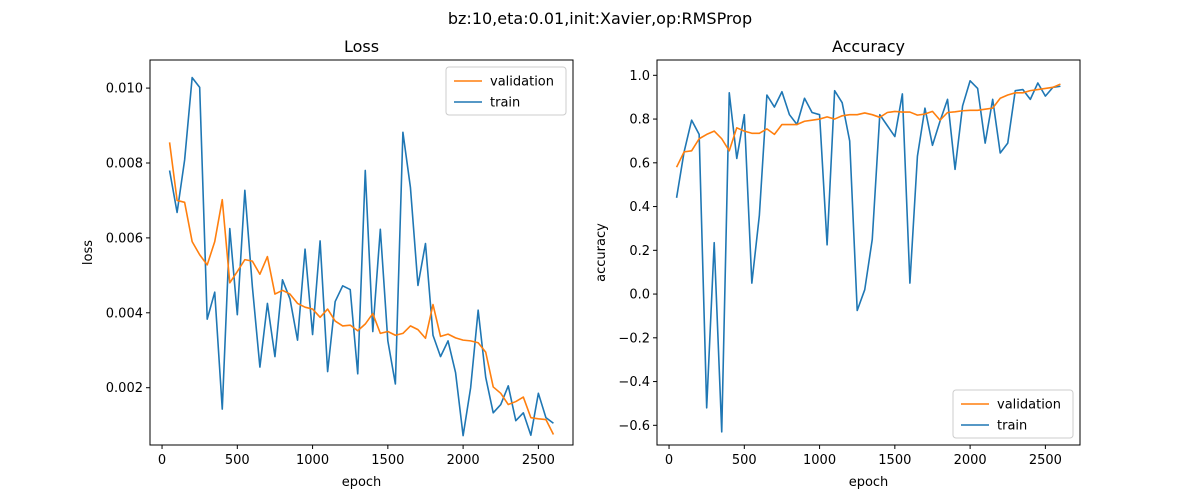 Image resolution: width=1200 pixels, height=500 pixels. What do you see at coordinates (868, 46) in the screenshot?
I see `accuracy-panel-title: Accuracy` at bounding box center [868, 46].